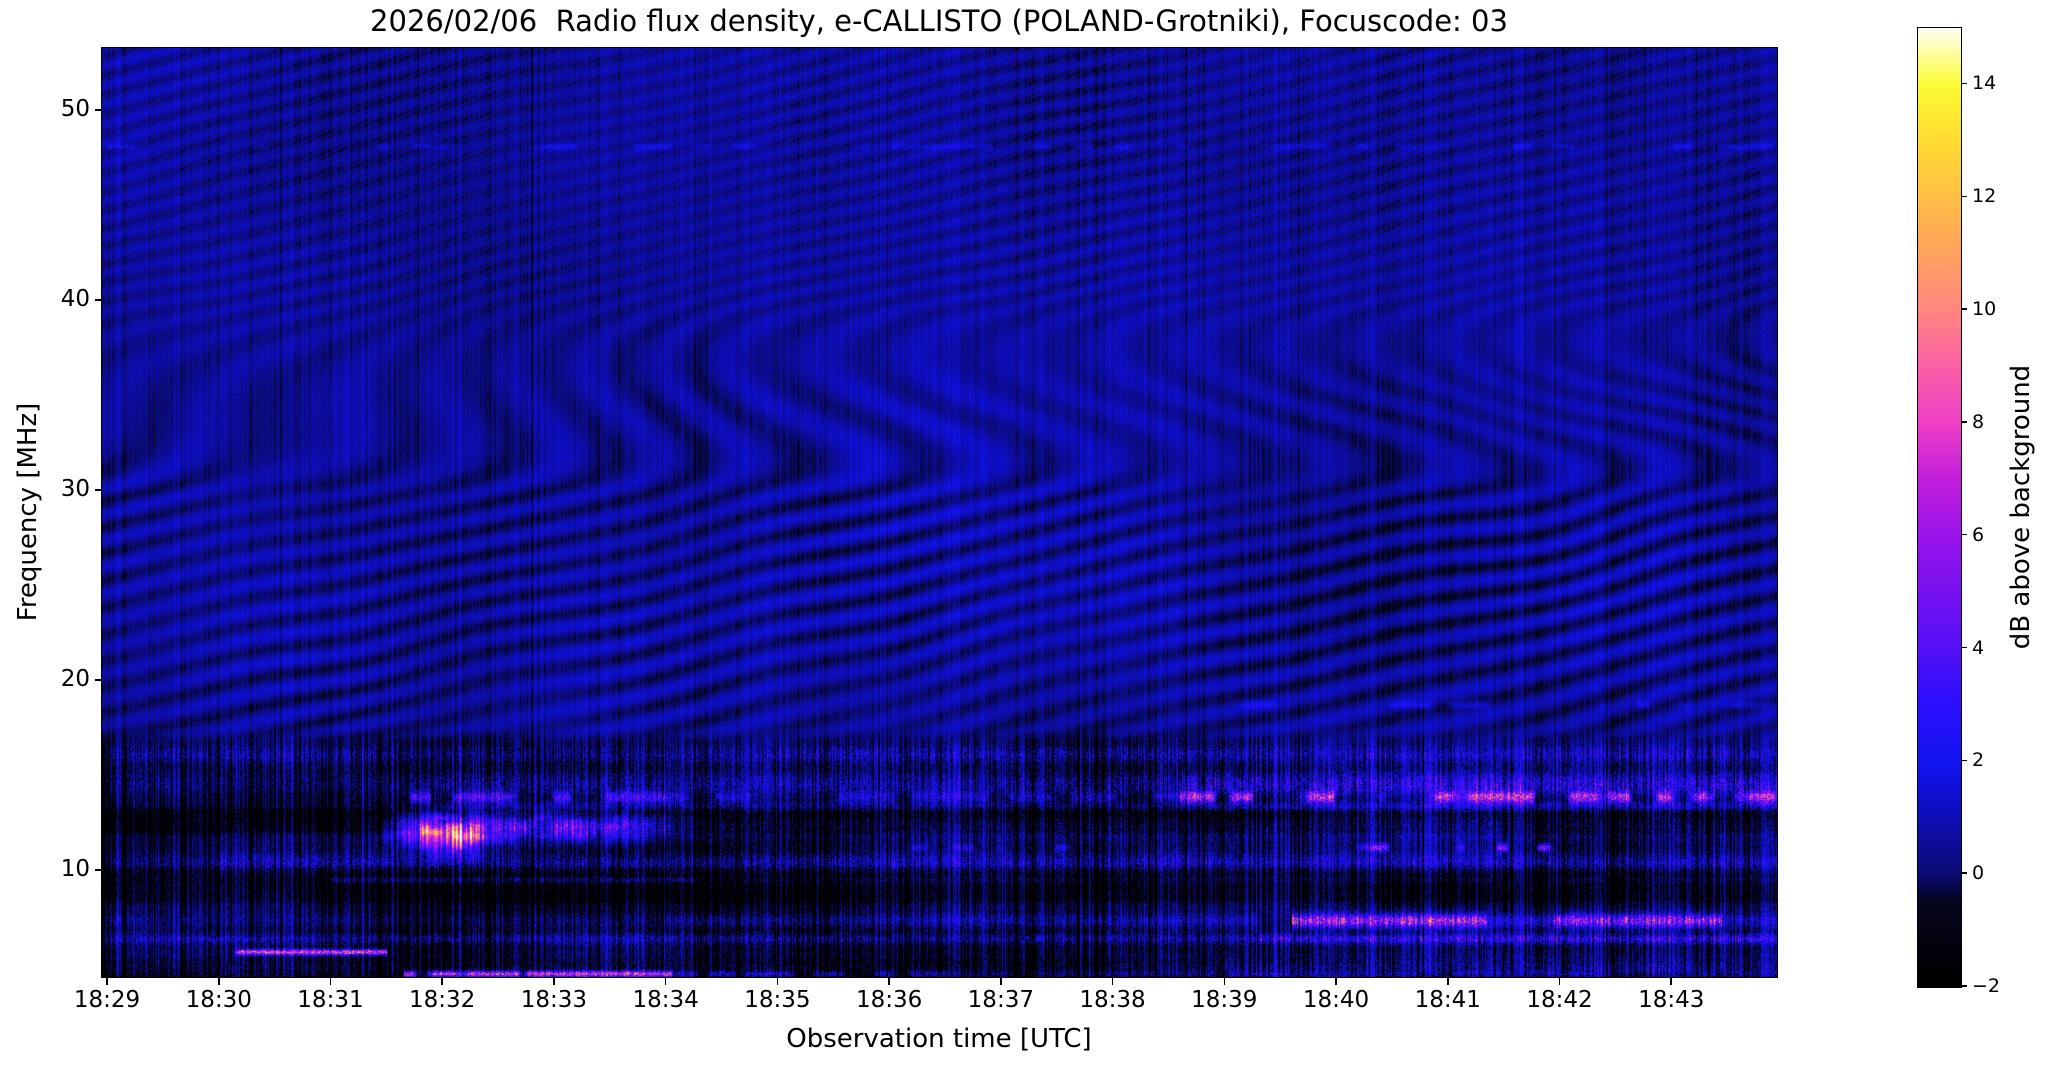 This screenshot has width=2047, height=1067. Describe the element at coordinates (218, 1000) in the screenshot. I see `x-tick-label: 18:30` at that location.